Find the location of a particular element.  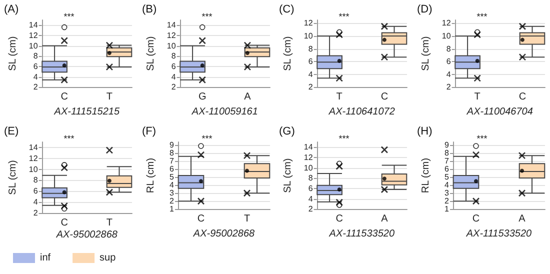

legend-label: sup is located at coordinates (108, 258).